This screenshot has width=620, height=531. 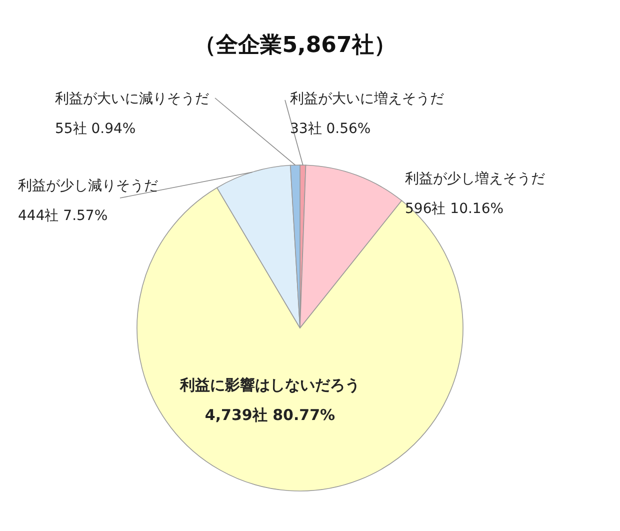 What do you see at coordinates (269, 385) in the screenshot?
I see `slice-label: 利益に影響はしないだろう` at bounding box center [269, 385].